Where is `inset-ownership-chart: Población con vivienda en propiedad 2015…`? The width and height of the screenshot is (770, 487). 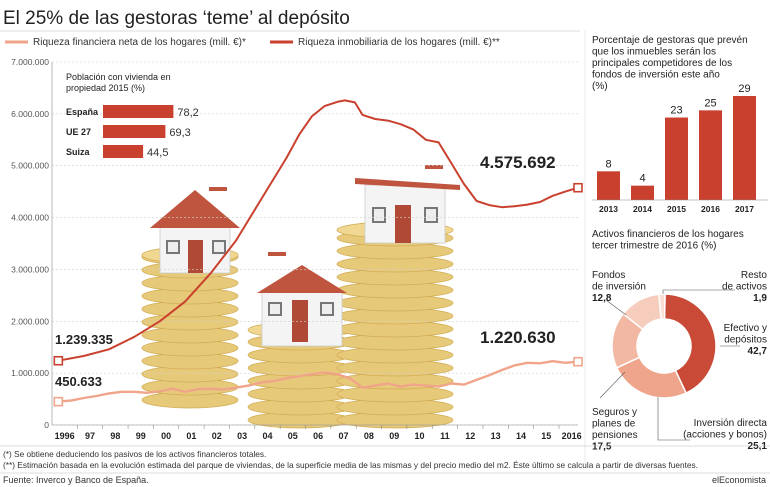 inset-ownership-chart: Población con vivienda en propiedad 2015… is located at coordinates (132, 115).